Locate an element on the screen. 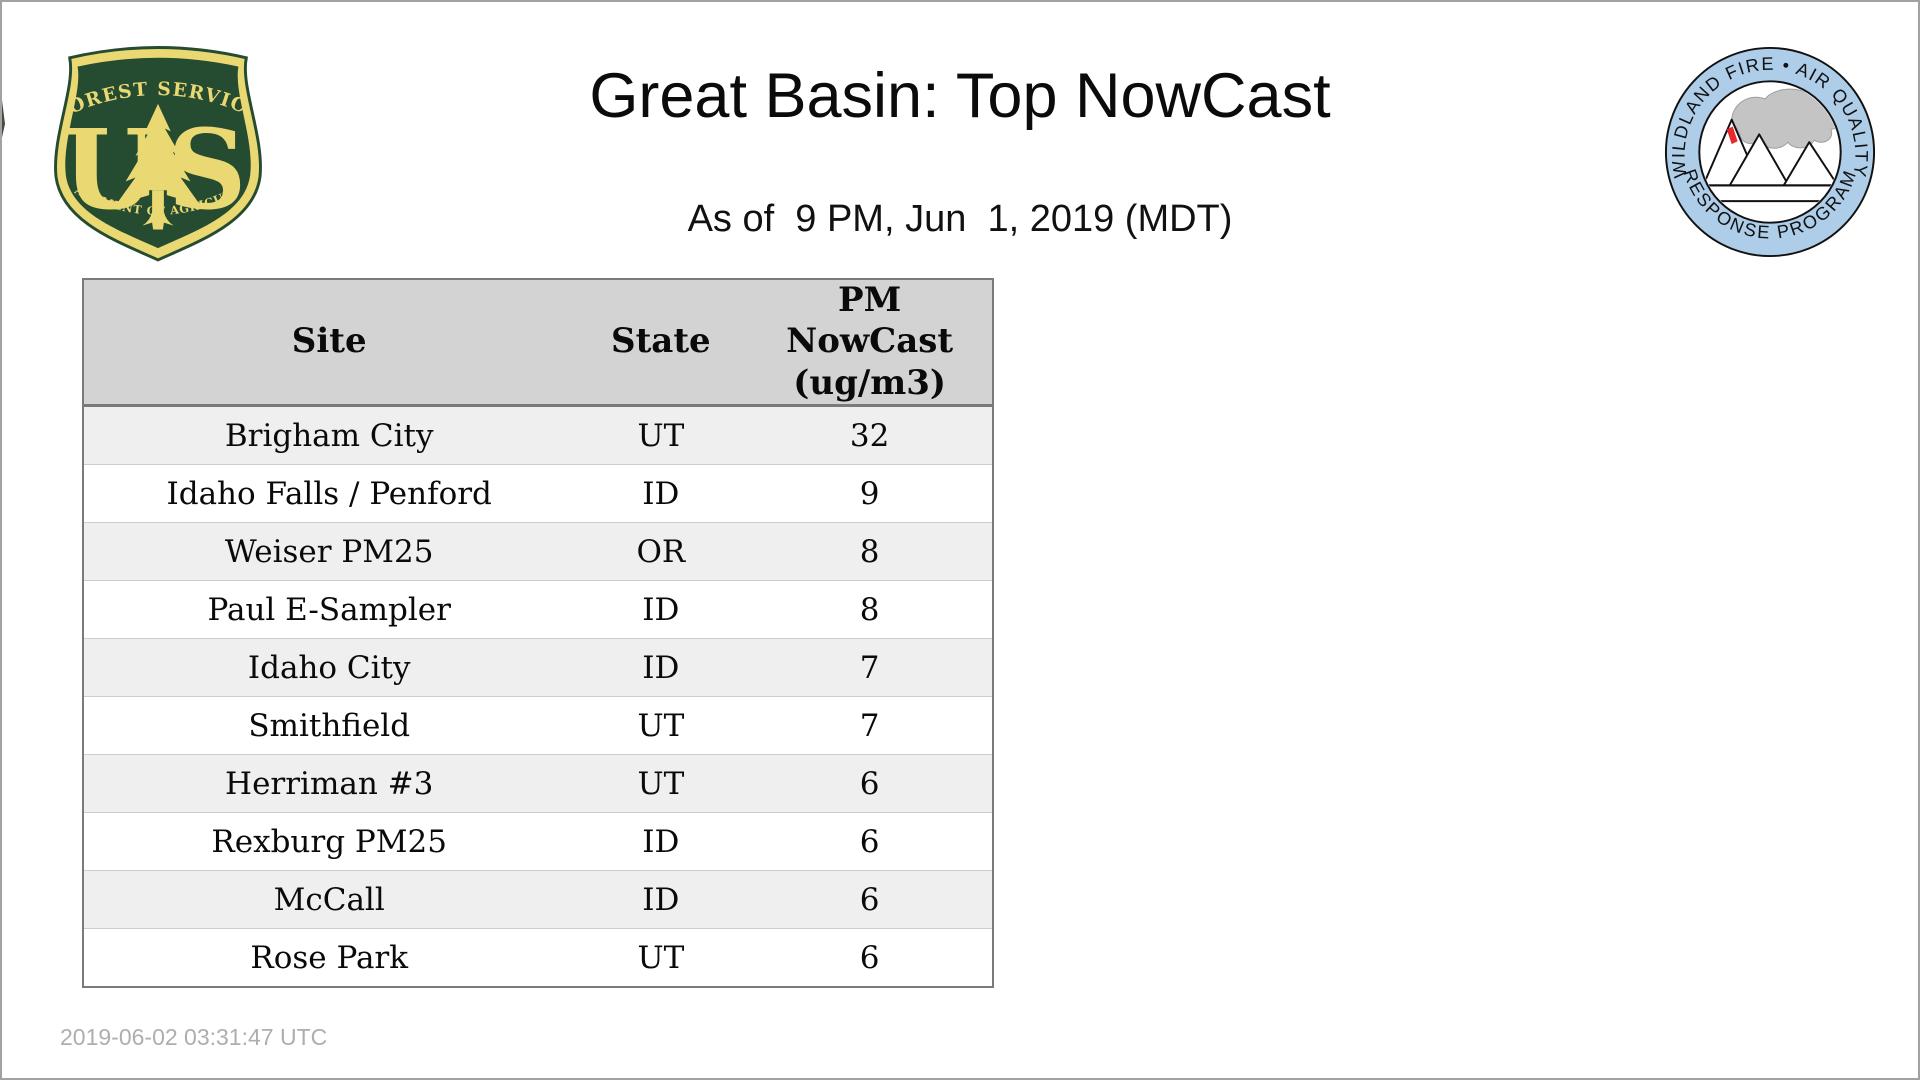 This screenshot has width=1920, height=1080. site-cell: Weiser PM25 is located at coordinates (329, 551).